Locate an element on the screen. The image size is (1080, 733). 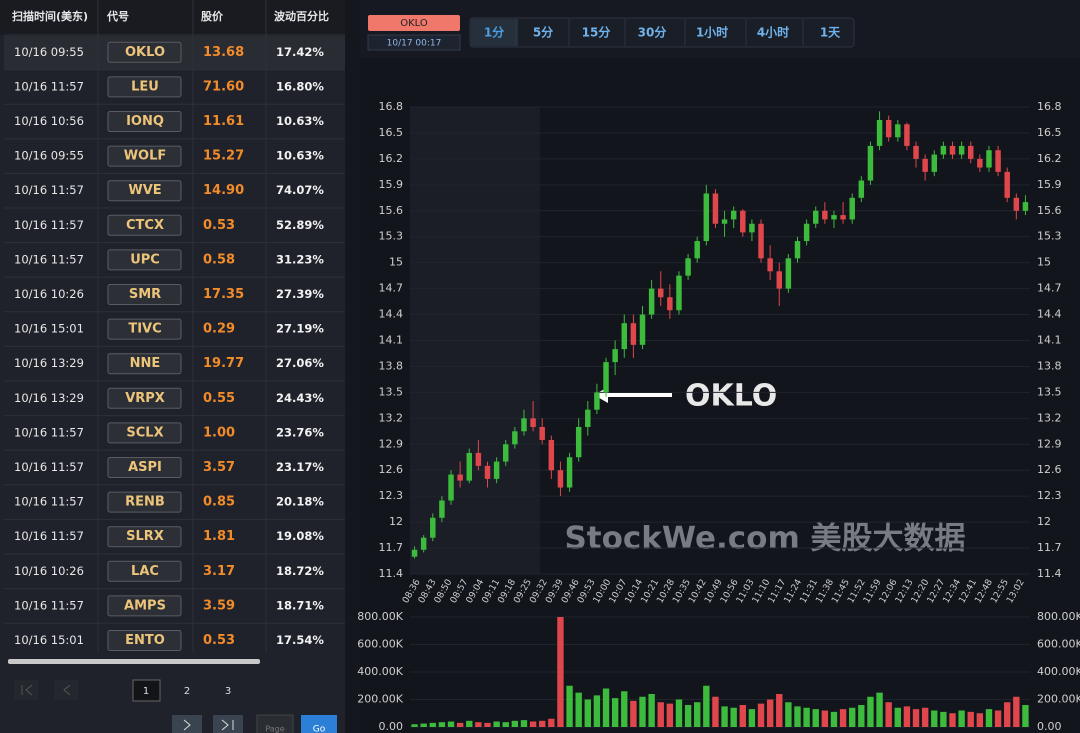
interval-bar is located at coordinates (662, 32).